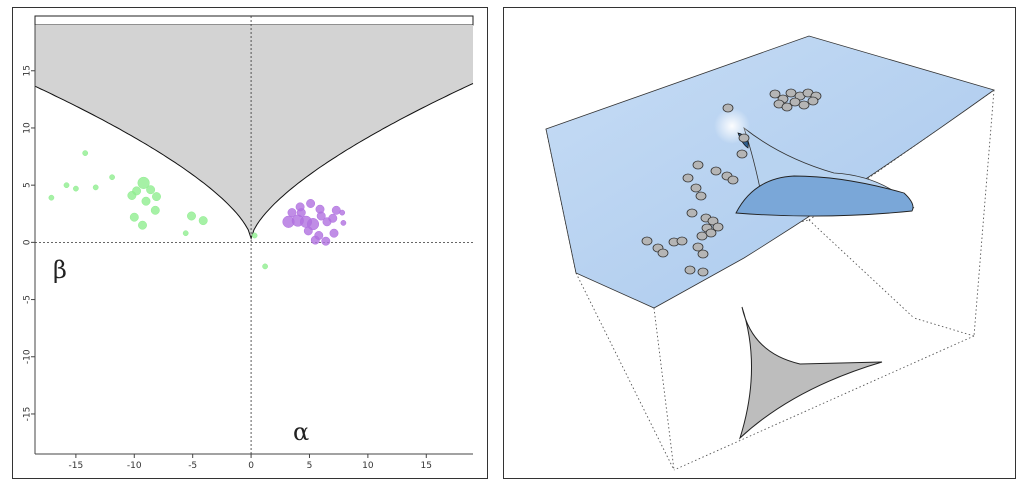 The width and height of the screenshot is (1024, 486). I want to click on plot-top-bar, so click(254, 20).